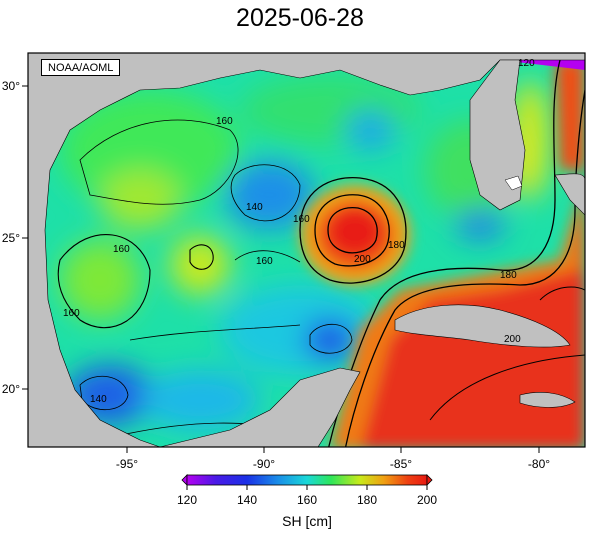  I want to click on lat-tick-label: 20°, so click(11, 389).